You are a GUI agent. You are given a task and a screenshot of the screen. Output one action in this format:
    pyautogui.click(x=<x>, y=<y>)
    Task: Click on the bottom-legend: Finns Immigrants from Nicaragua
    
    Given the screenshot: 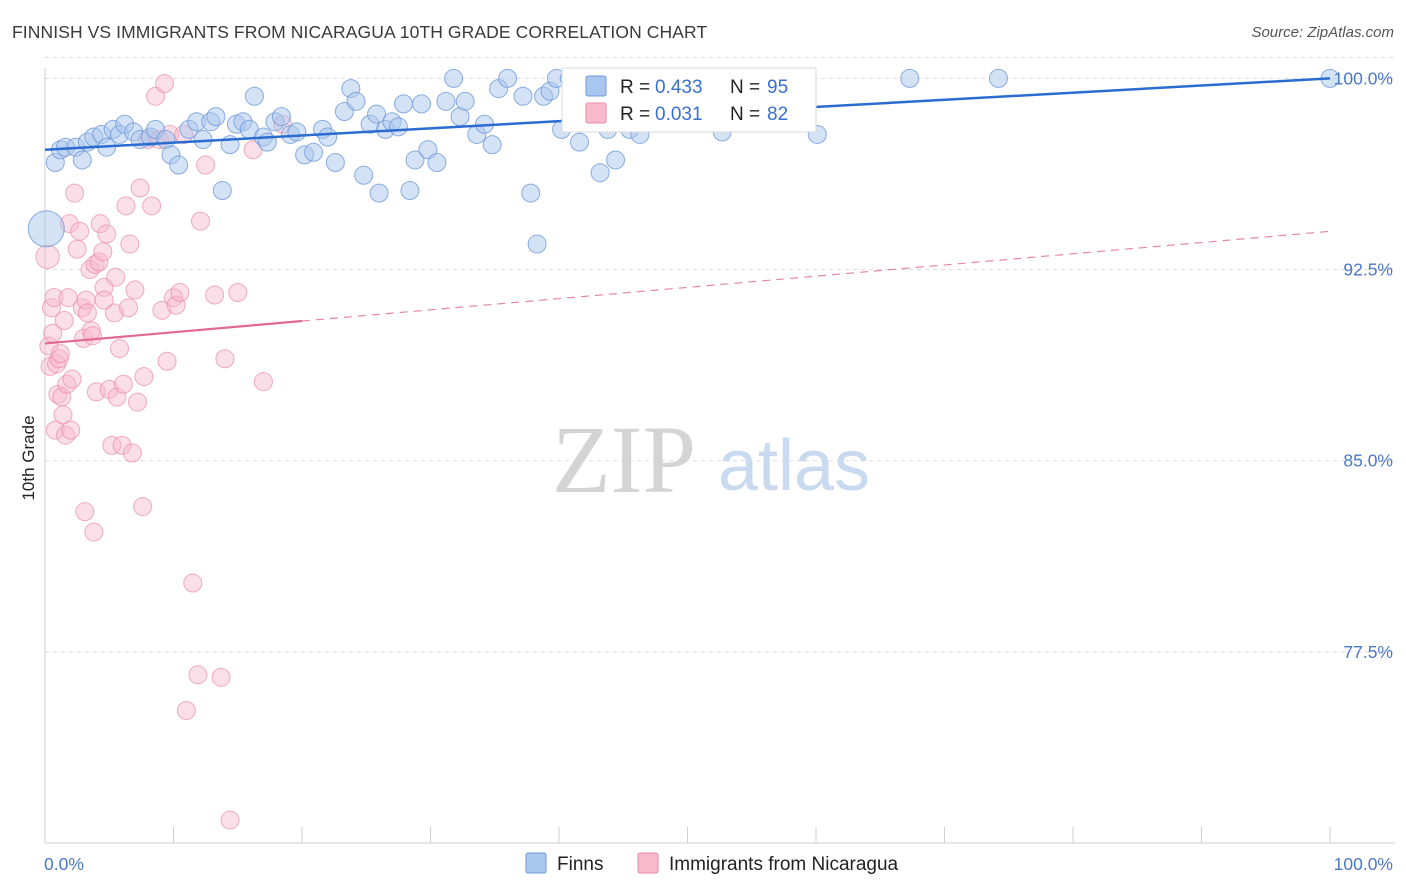 What is the action you would take?
    pyautogui.click(x=712, y=863)
    